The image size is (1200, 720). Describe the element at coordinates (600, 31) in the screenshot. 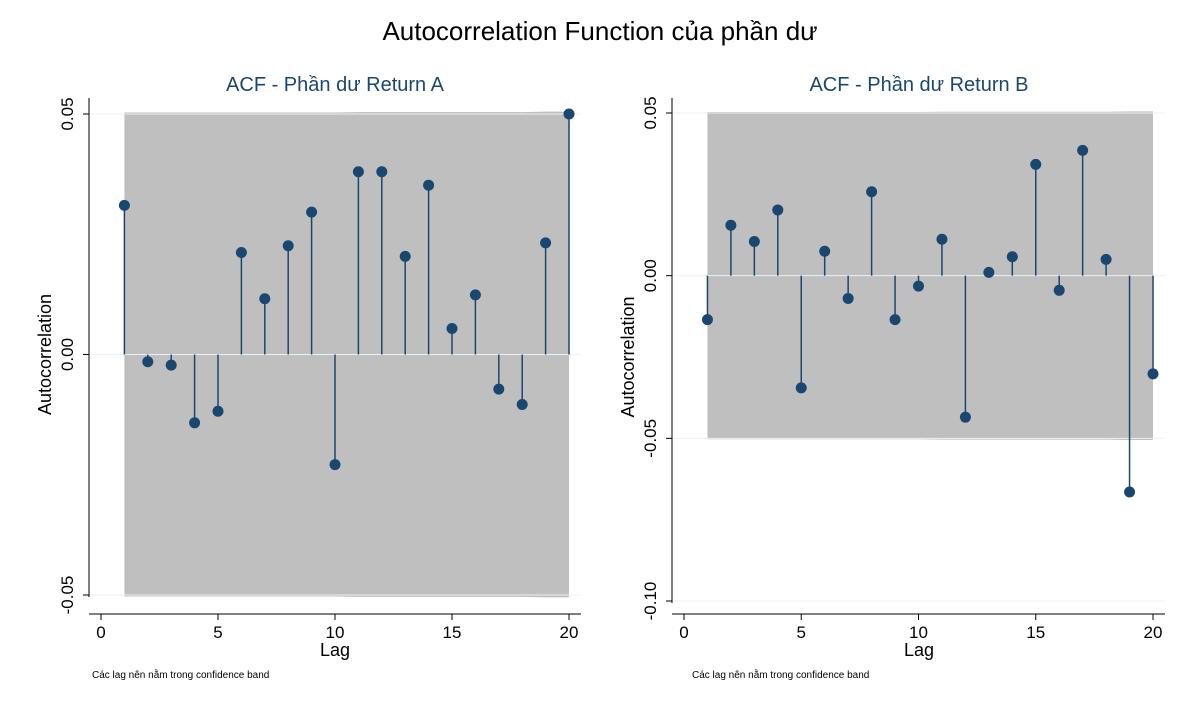

I see `figure-title: Autocorrelation Function của phần dư` at that location.